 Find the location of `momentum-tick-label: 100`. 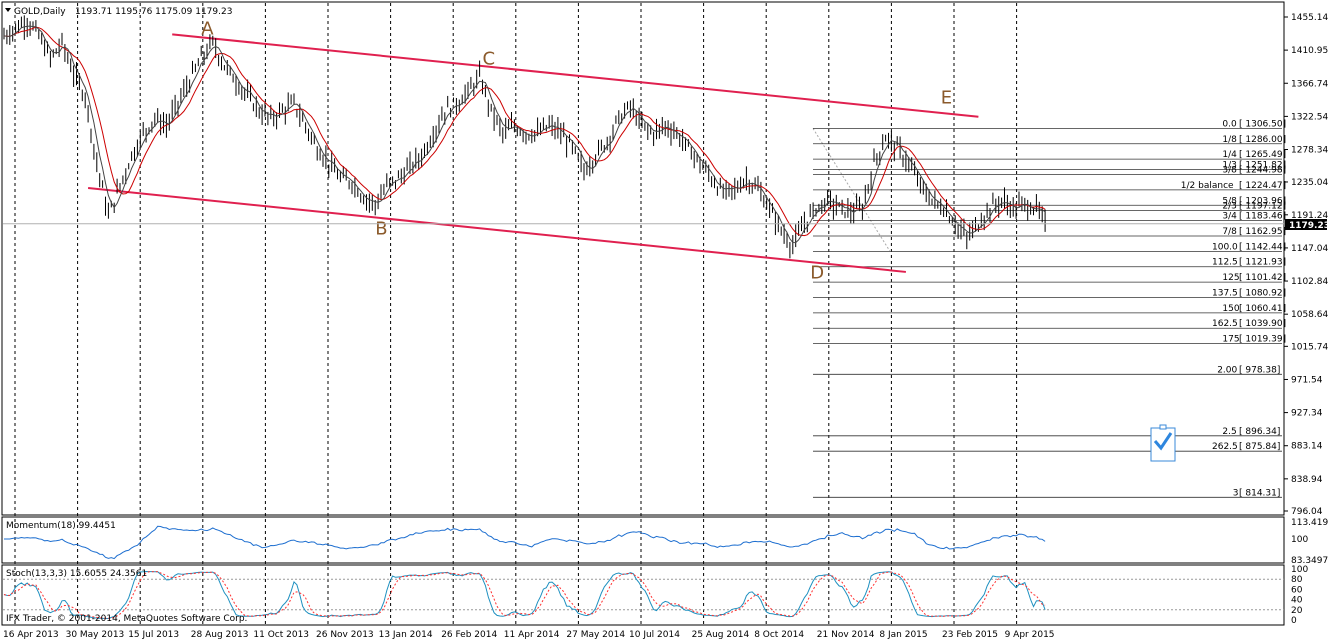

momentum-tick-label: 100 is located at coordinates (1299, 540).